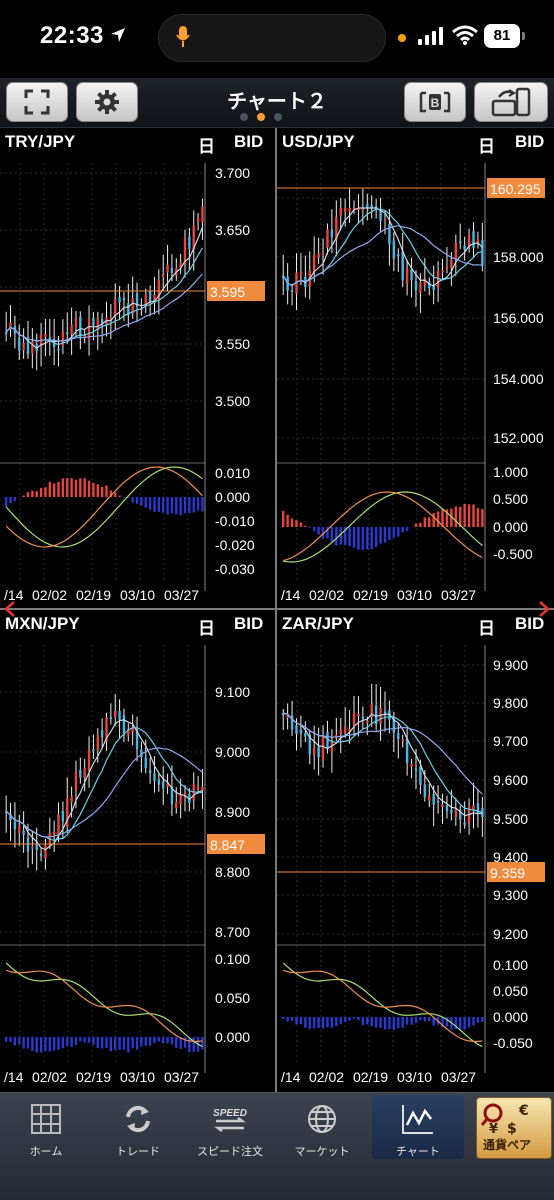  I want to click on privacy-dot, so click(402, 38).